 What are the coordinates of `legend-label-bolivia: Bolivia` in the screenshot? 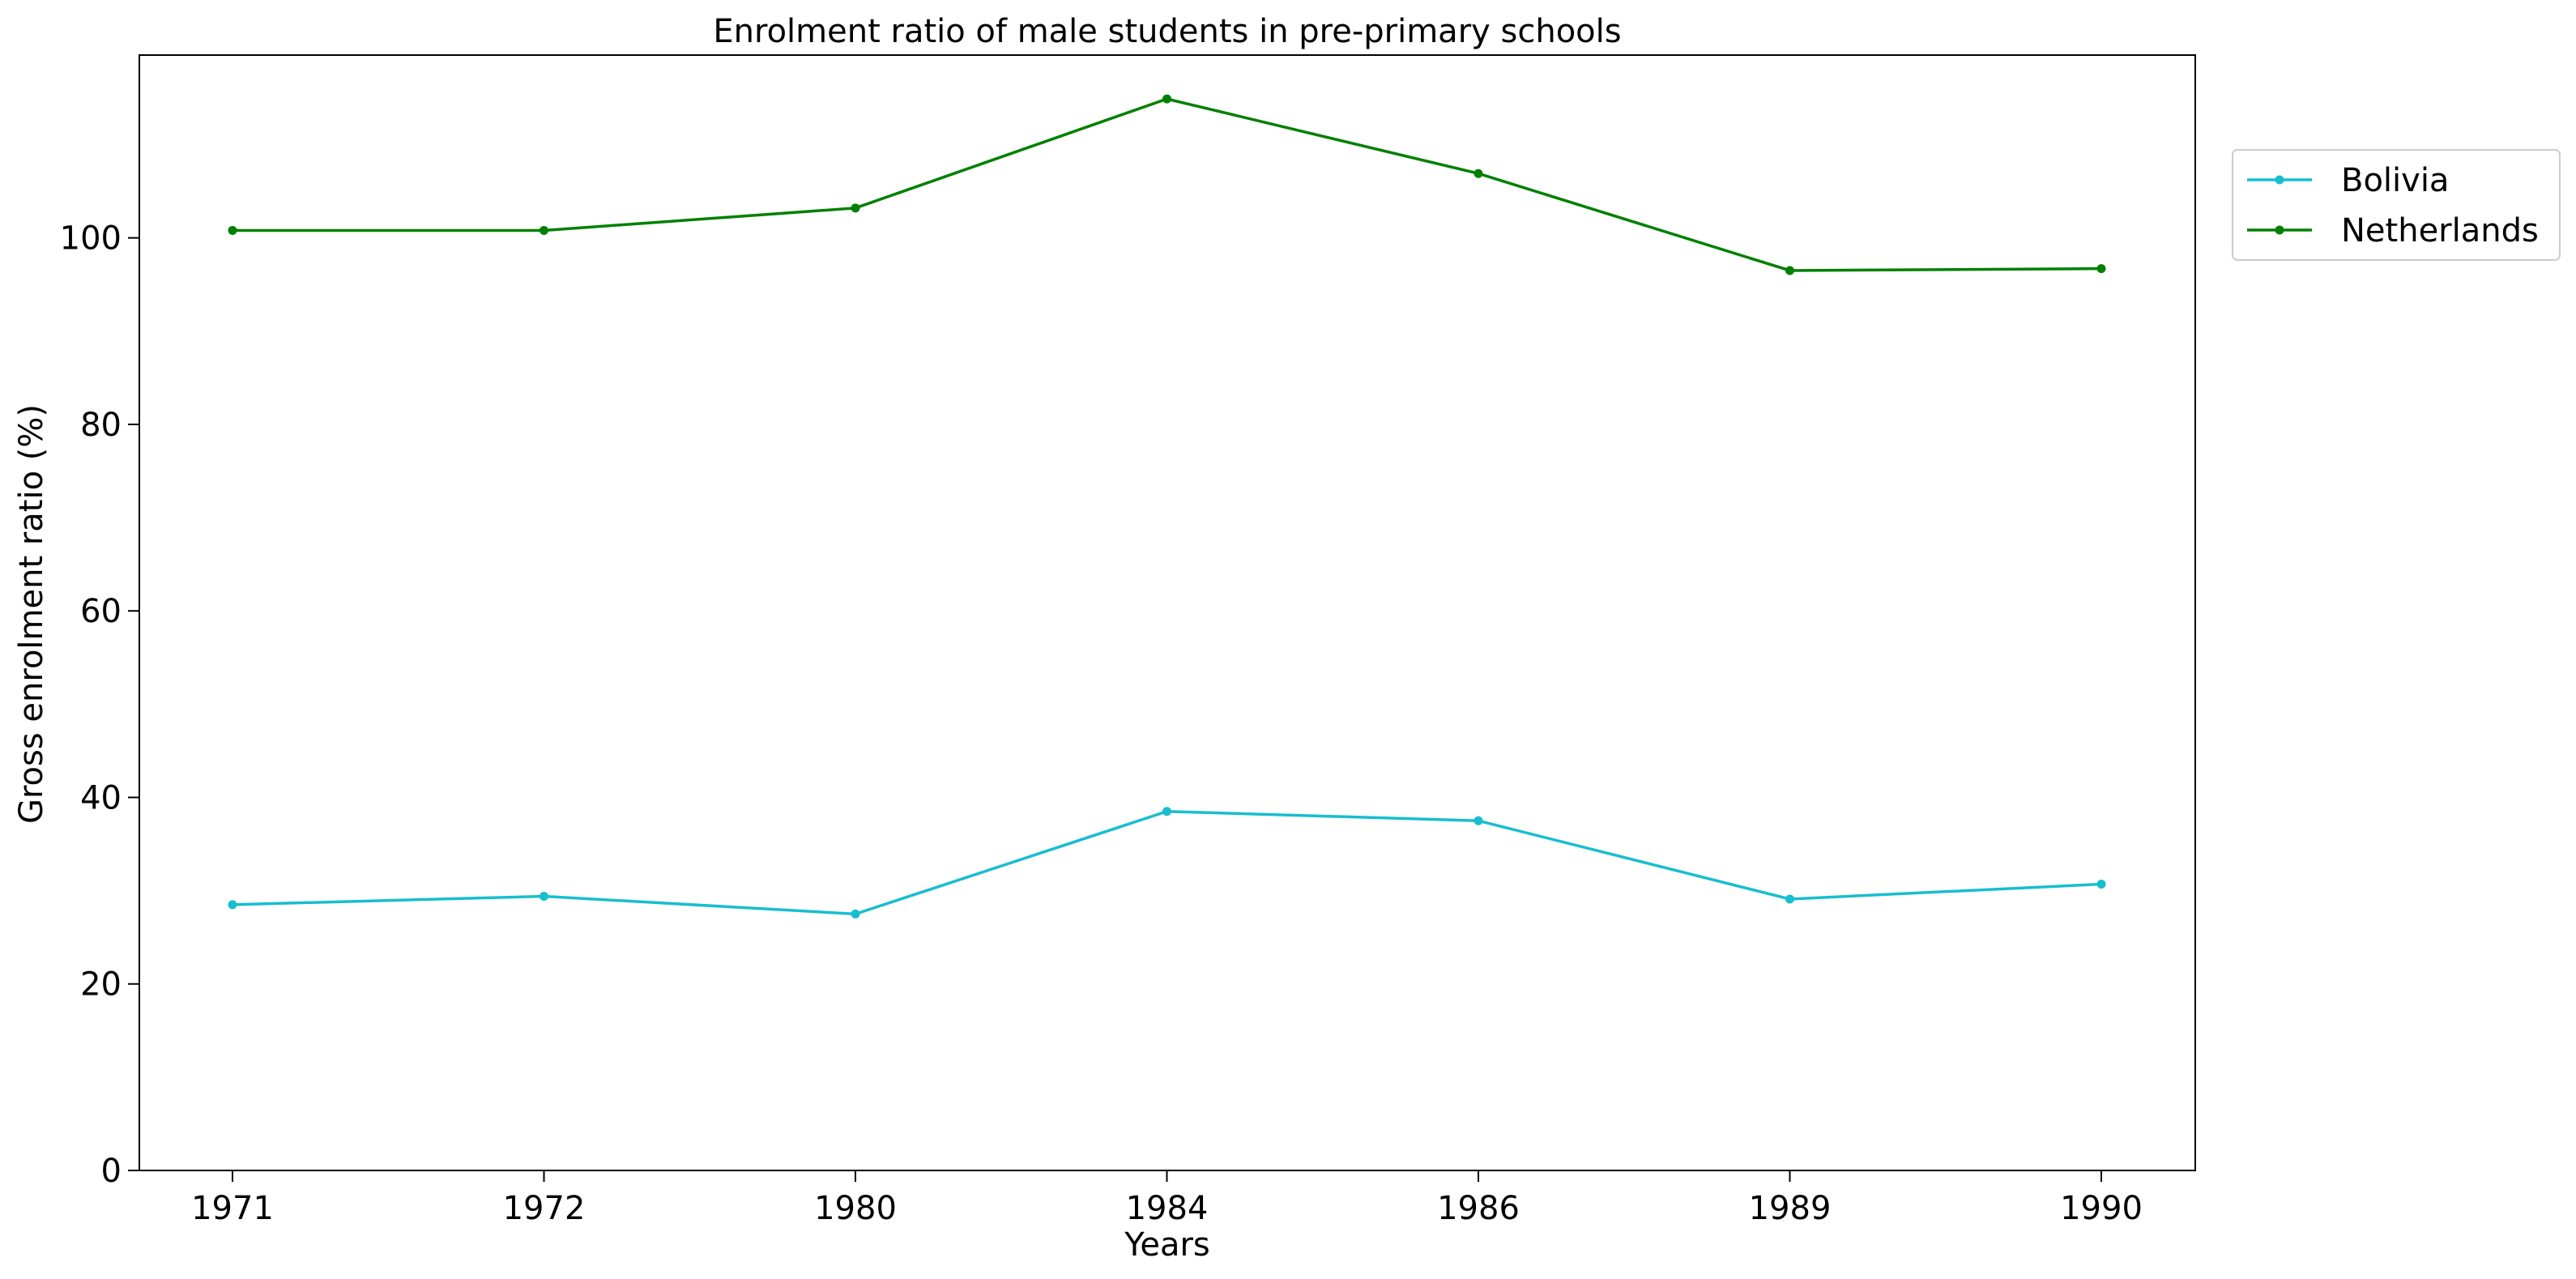 It's located at (2395, 180).